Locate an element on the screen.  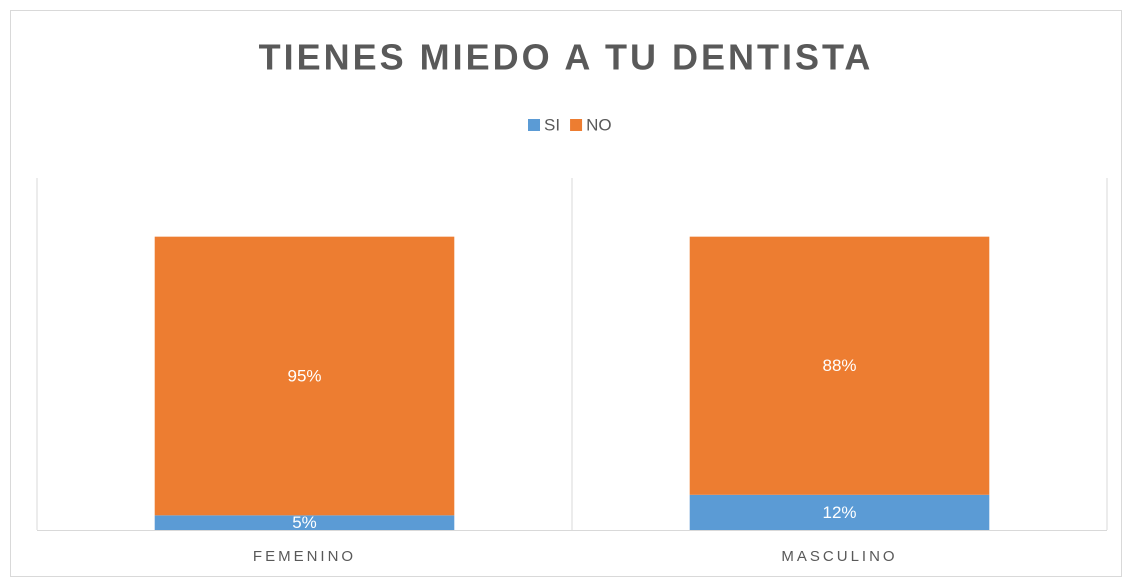
data-label: 88% is located at coordinates (839, 365).